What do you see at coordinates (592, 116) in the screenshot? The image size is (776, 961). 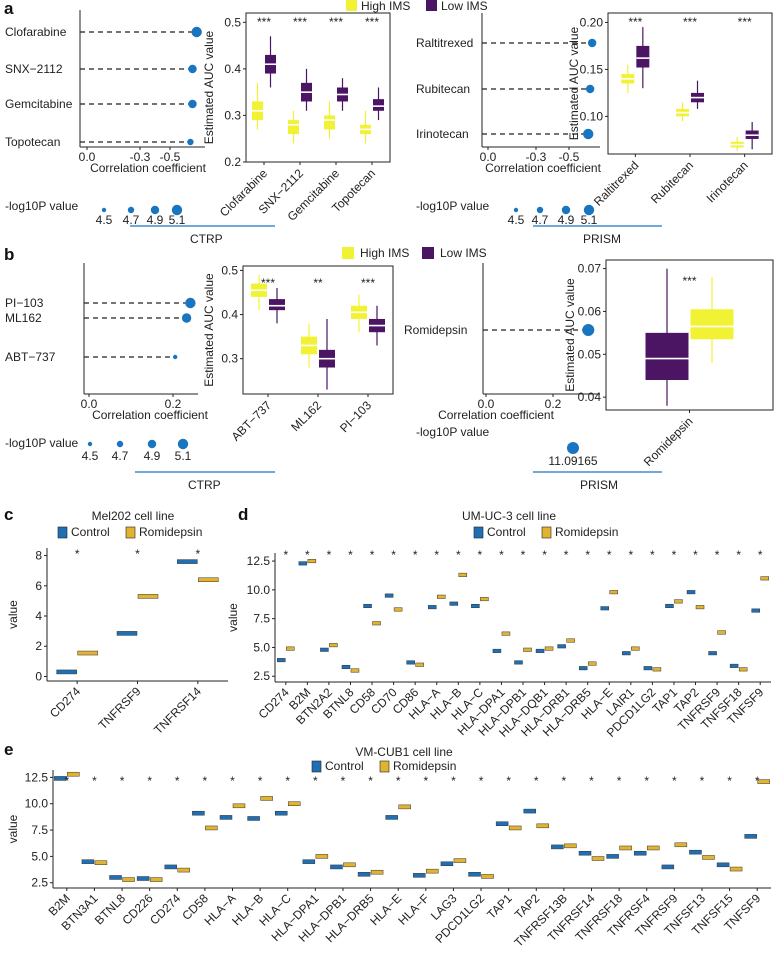 I see `y-tick-label: 0.10` at bounding box center [592, 116].